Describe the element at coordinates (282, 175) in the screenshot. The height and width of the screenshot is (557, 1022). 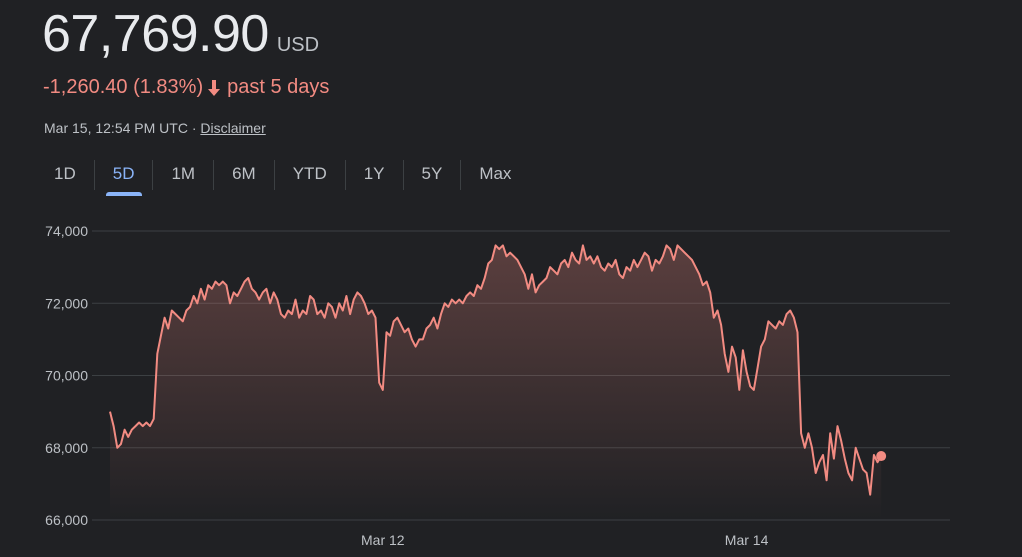
I see `range-tabs: 1D 5D 1M 6M YTD 1Y 5Y Max` at that location.